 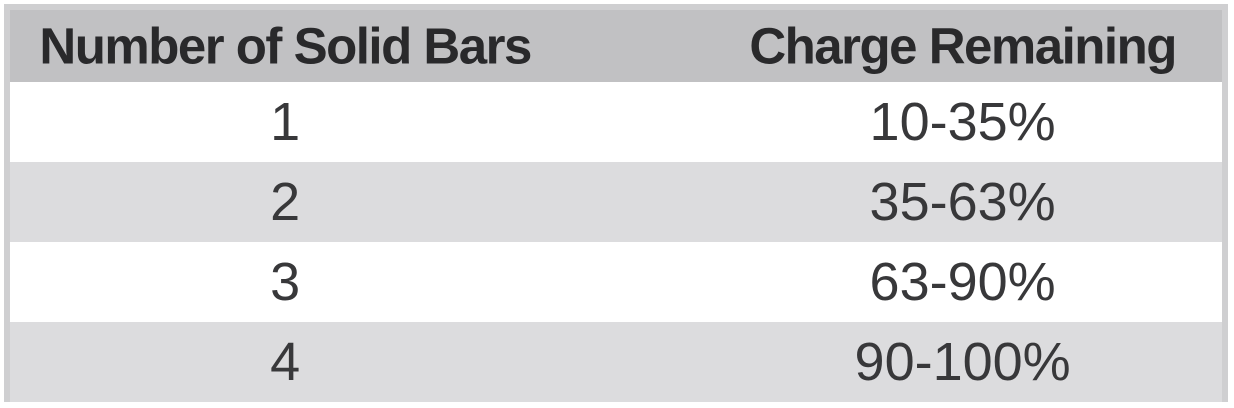 I want to click on bars-cell: 3, so click(x=285, y=282).